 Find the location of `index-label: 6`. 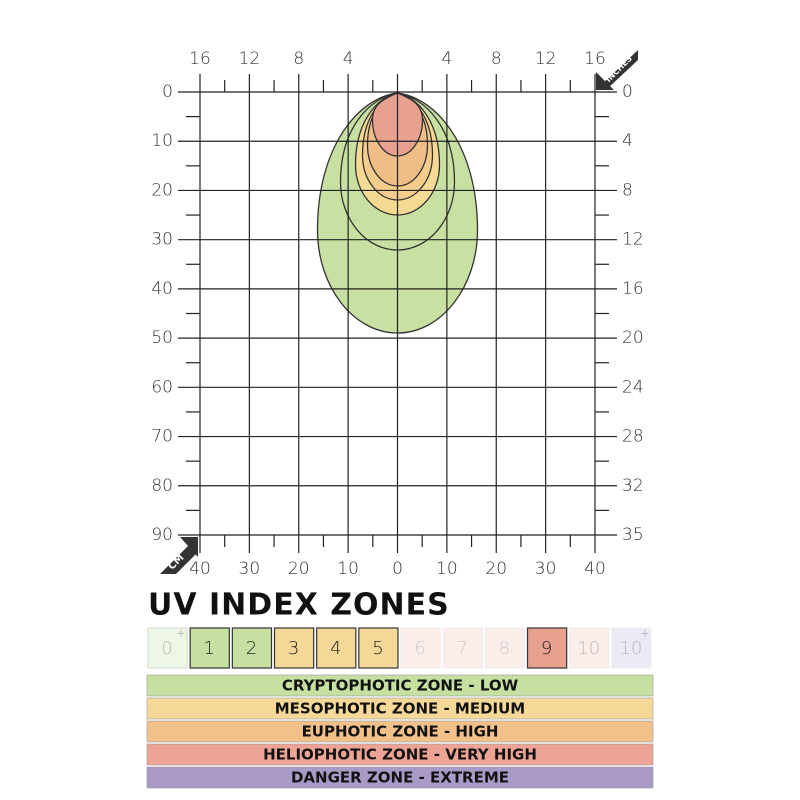

index-label: 6 is located at coordinates (419, 648).